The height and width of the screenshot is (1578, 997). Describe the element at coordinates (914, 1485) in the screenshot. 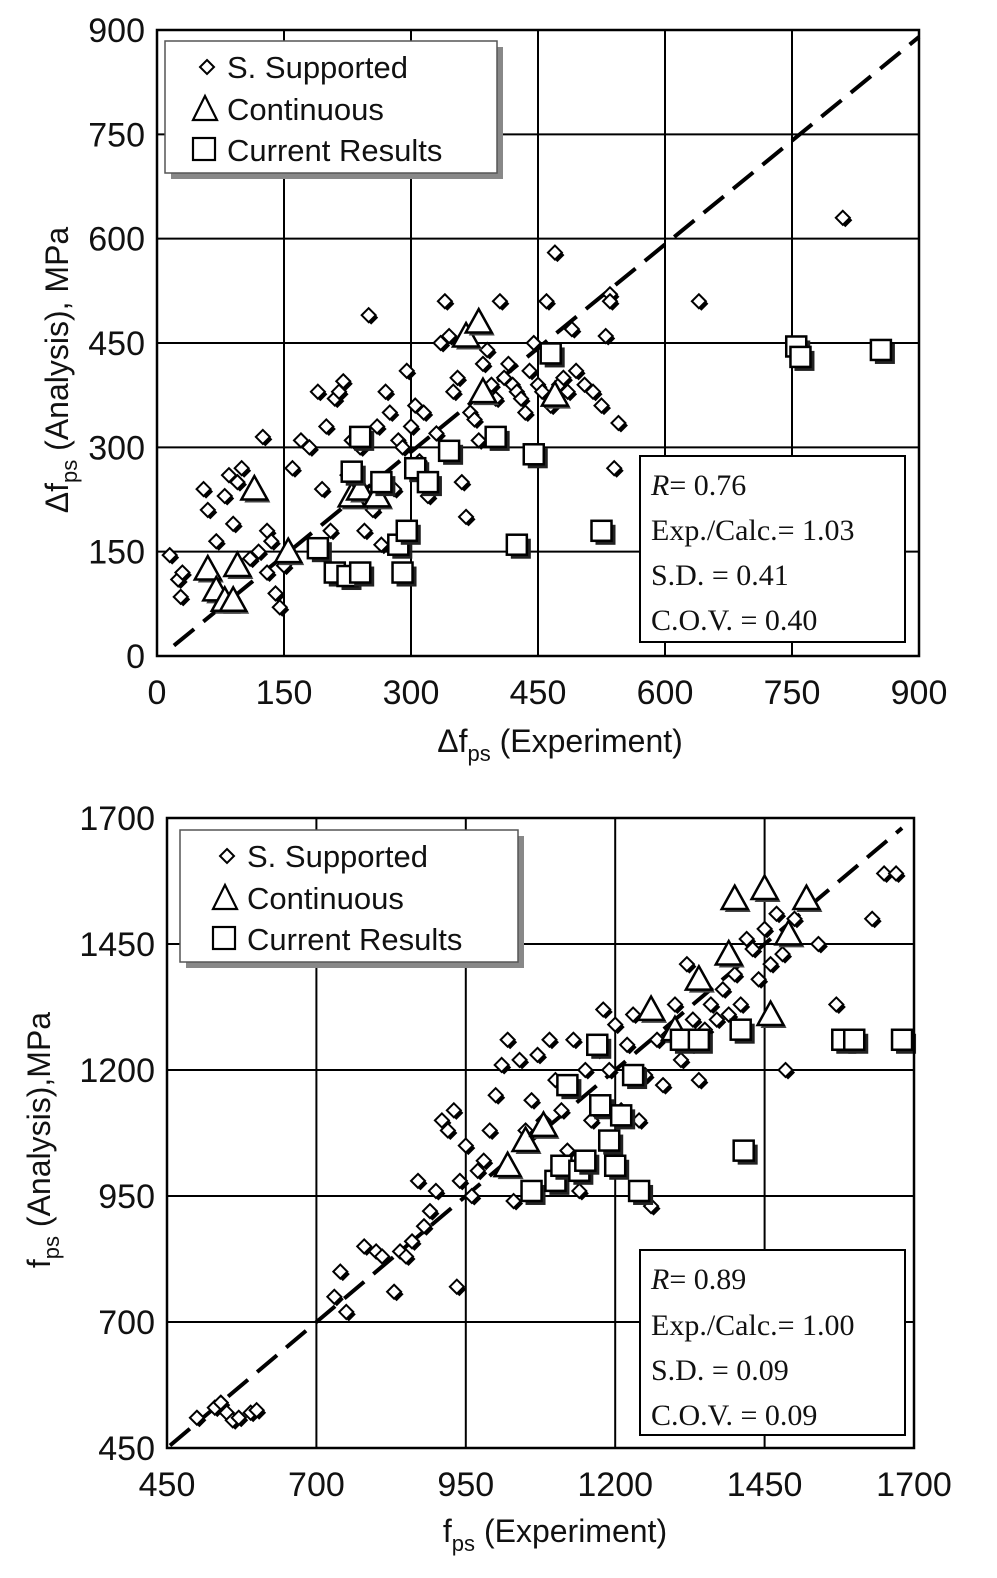

I see `x-tick-label: 1700` at that location.